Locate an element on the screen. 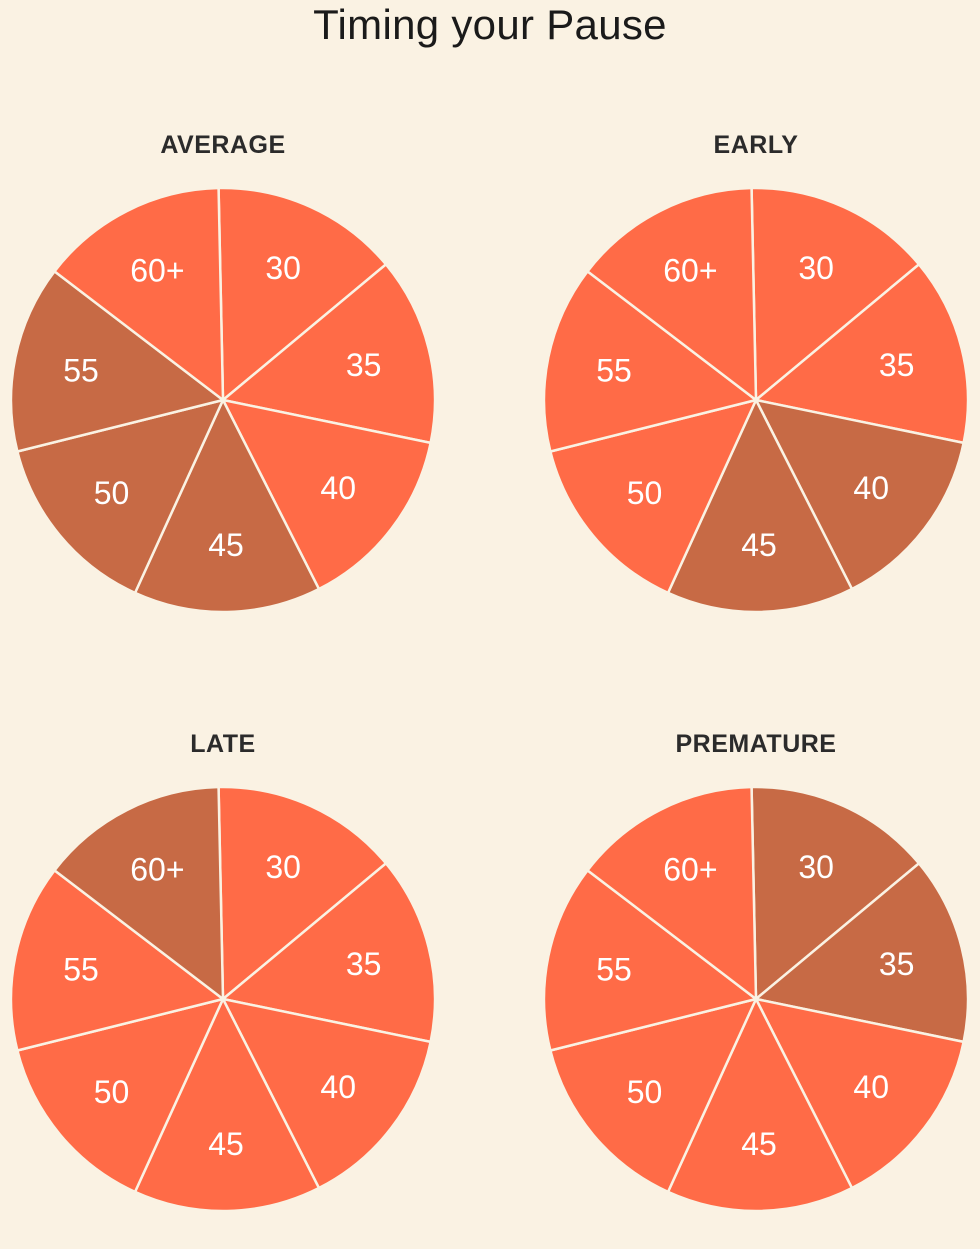 The image size is (980, 1249). chart-title: LATE is located at coordinates (223, 744).